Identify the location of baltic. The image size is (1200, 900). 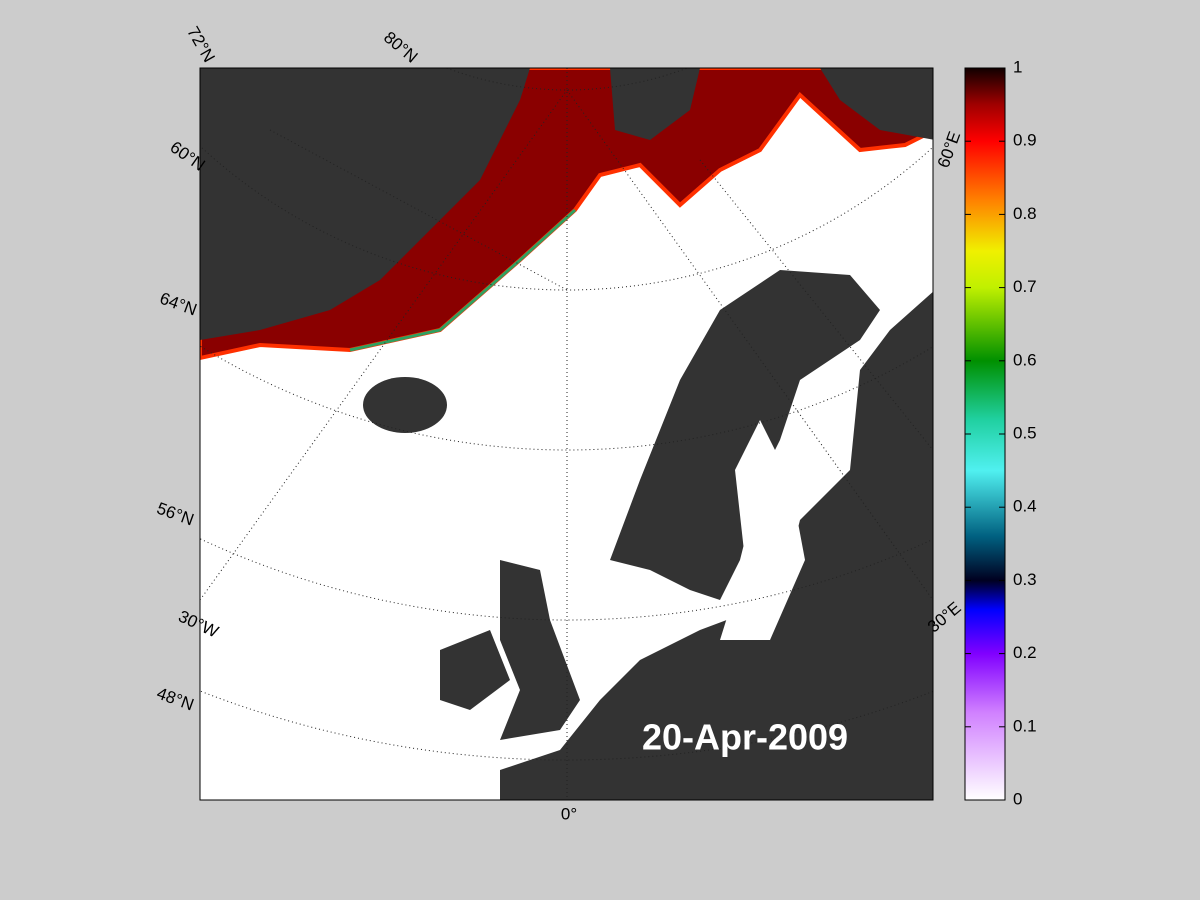
(762, 530).